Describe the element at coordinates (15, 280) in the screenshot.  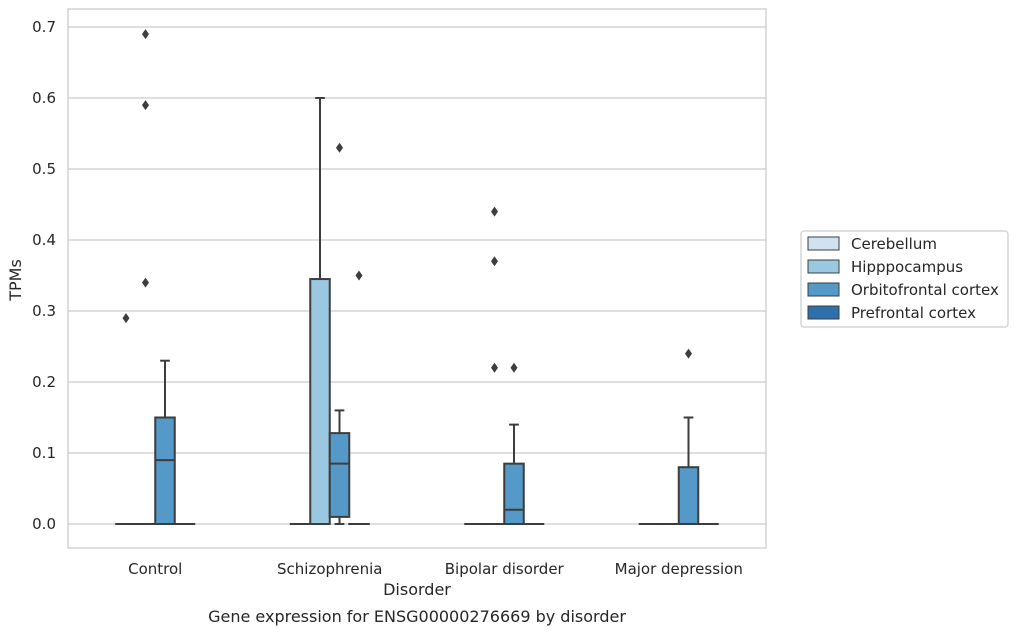
I see `y-axis-title: TPMs` at that location.